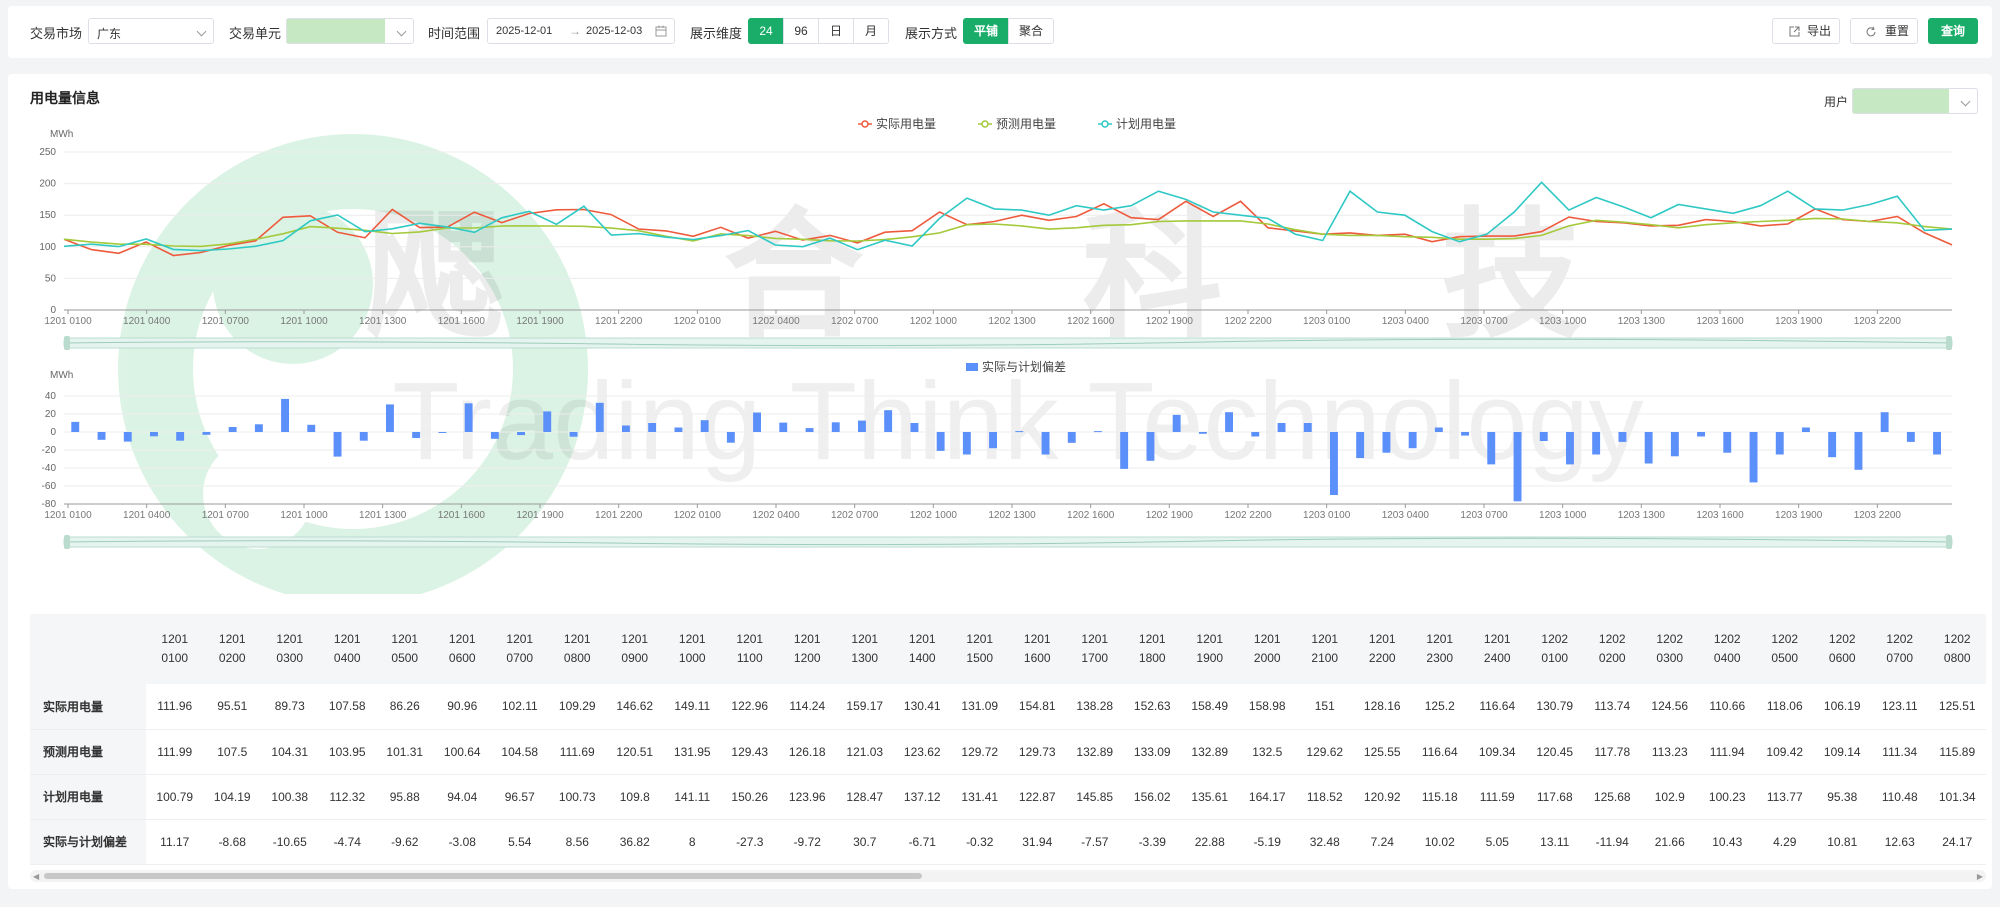 This screenshot has width=2000, height=907. I want to click on table-cell: 141.11, so click(692, 797).